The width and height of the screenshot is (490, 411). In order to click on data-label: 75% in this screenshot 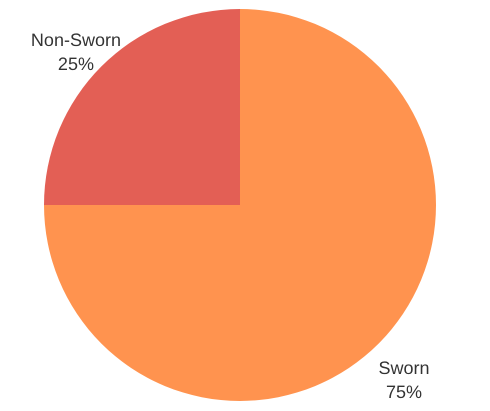, I will do `click(404, 392)`.